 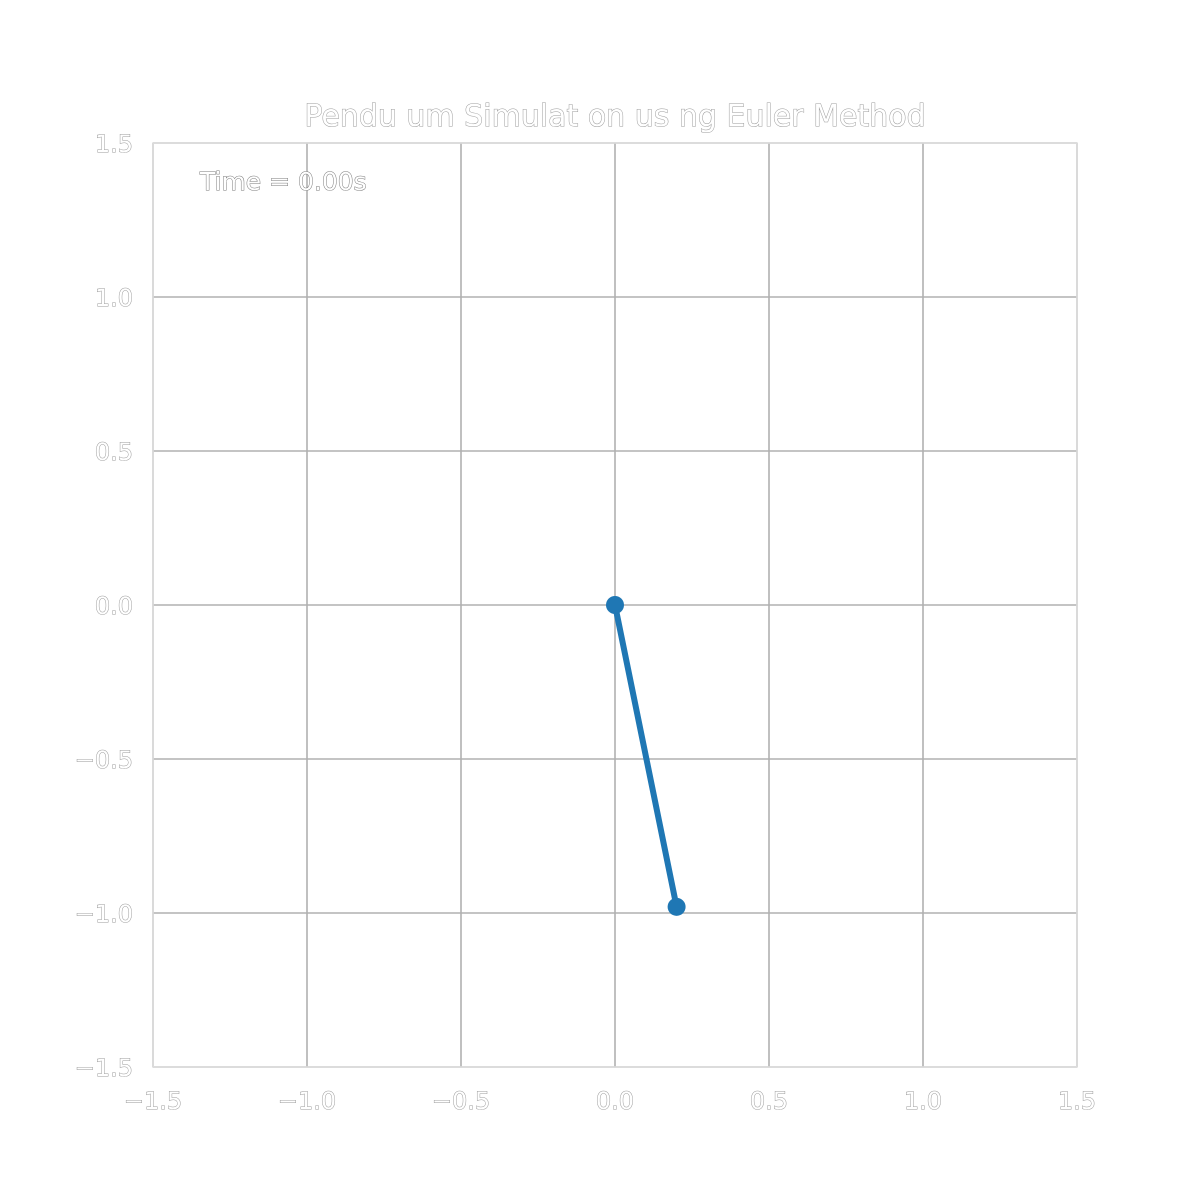 I want to click on y-tick-label: −1.0, so click(x=104, y=914).